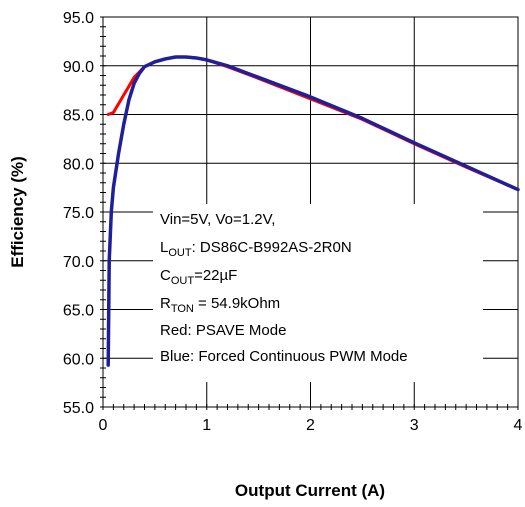  Describe the element at coordinates (284, 356) in the screenshot. I see `annotation-line-6: Blue: Forced Continuous PWM Mode` at that location.